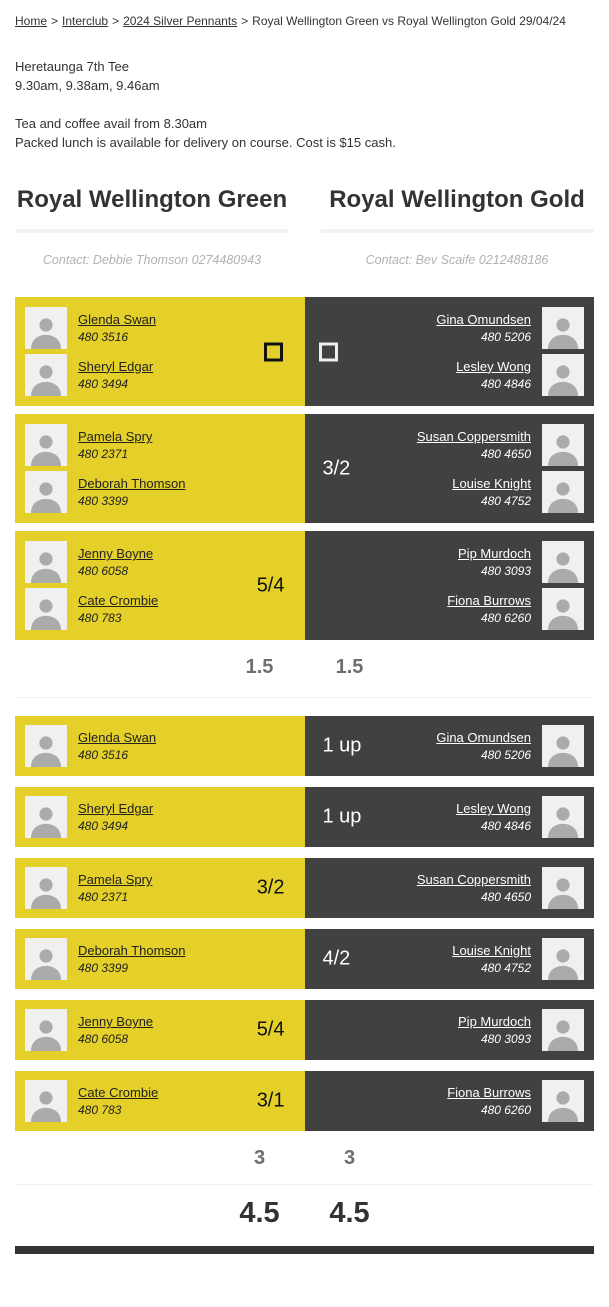 Image resolution: width=609 pixels, height=1307 pixels. What do you see at coordinates (270, 1100) in the screenshot?
I see `match-score: 3/1` at bounding box center [270, 1100].